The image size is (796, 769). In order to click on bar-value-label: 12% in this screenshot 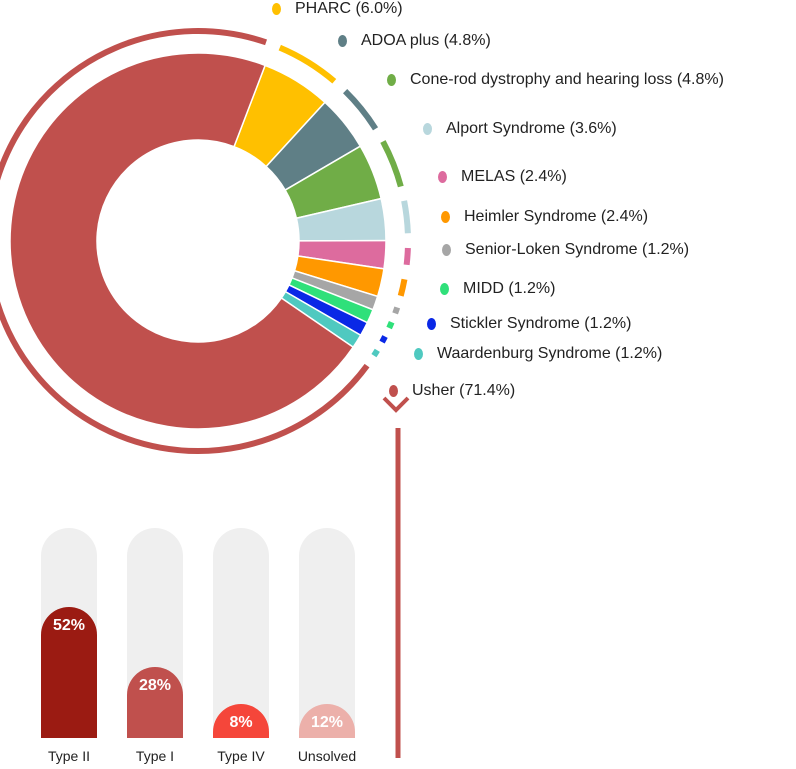, I will do `click(327, 722)`.